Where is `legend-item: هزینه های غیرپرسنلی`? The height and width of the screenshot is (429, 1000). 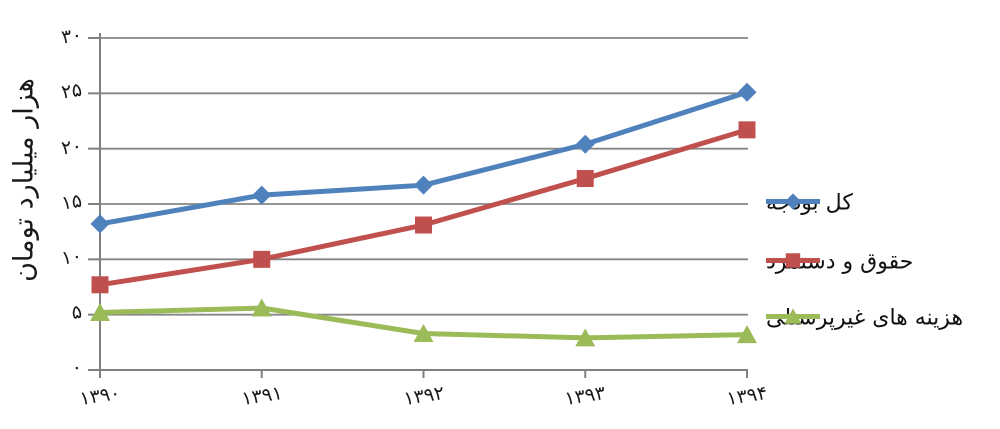 legend-item: هزینه های غیرپرسنلی is located at coordinates (864, 318).